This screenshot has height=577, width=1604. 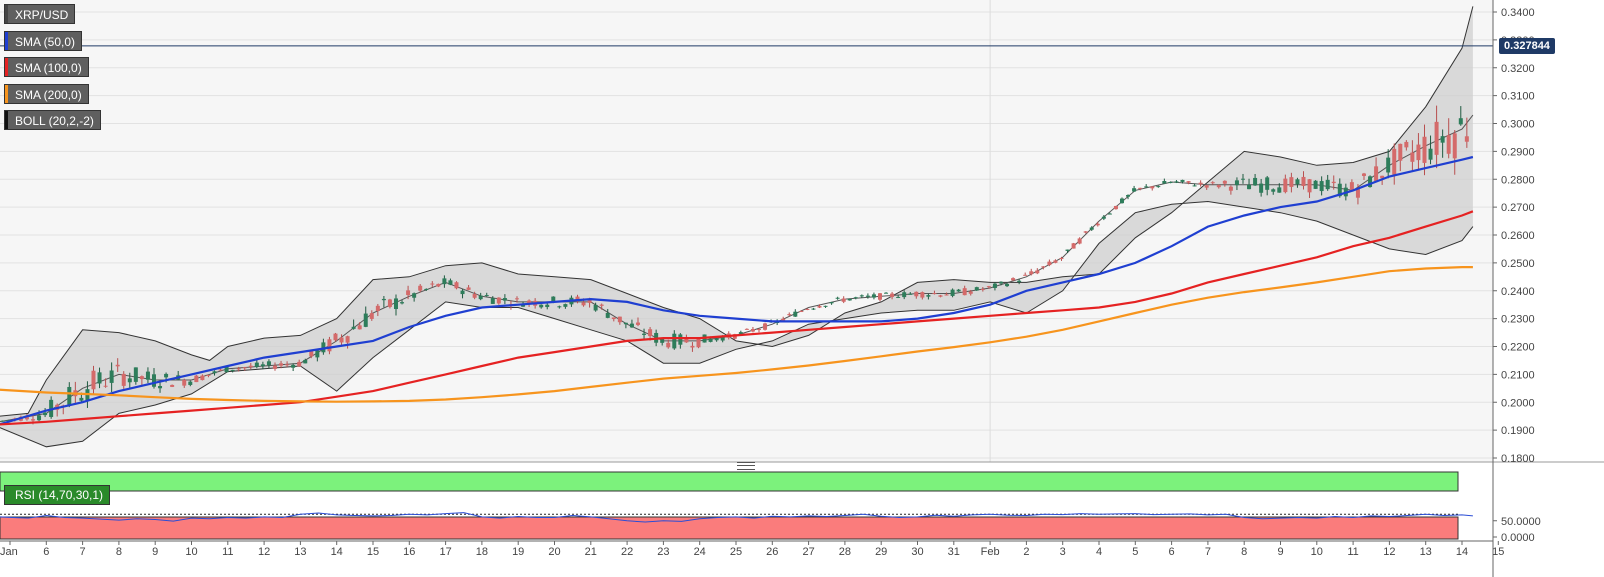 I want to click on x-tick-label: 10, so click(x=191, y=552).